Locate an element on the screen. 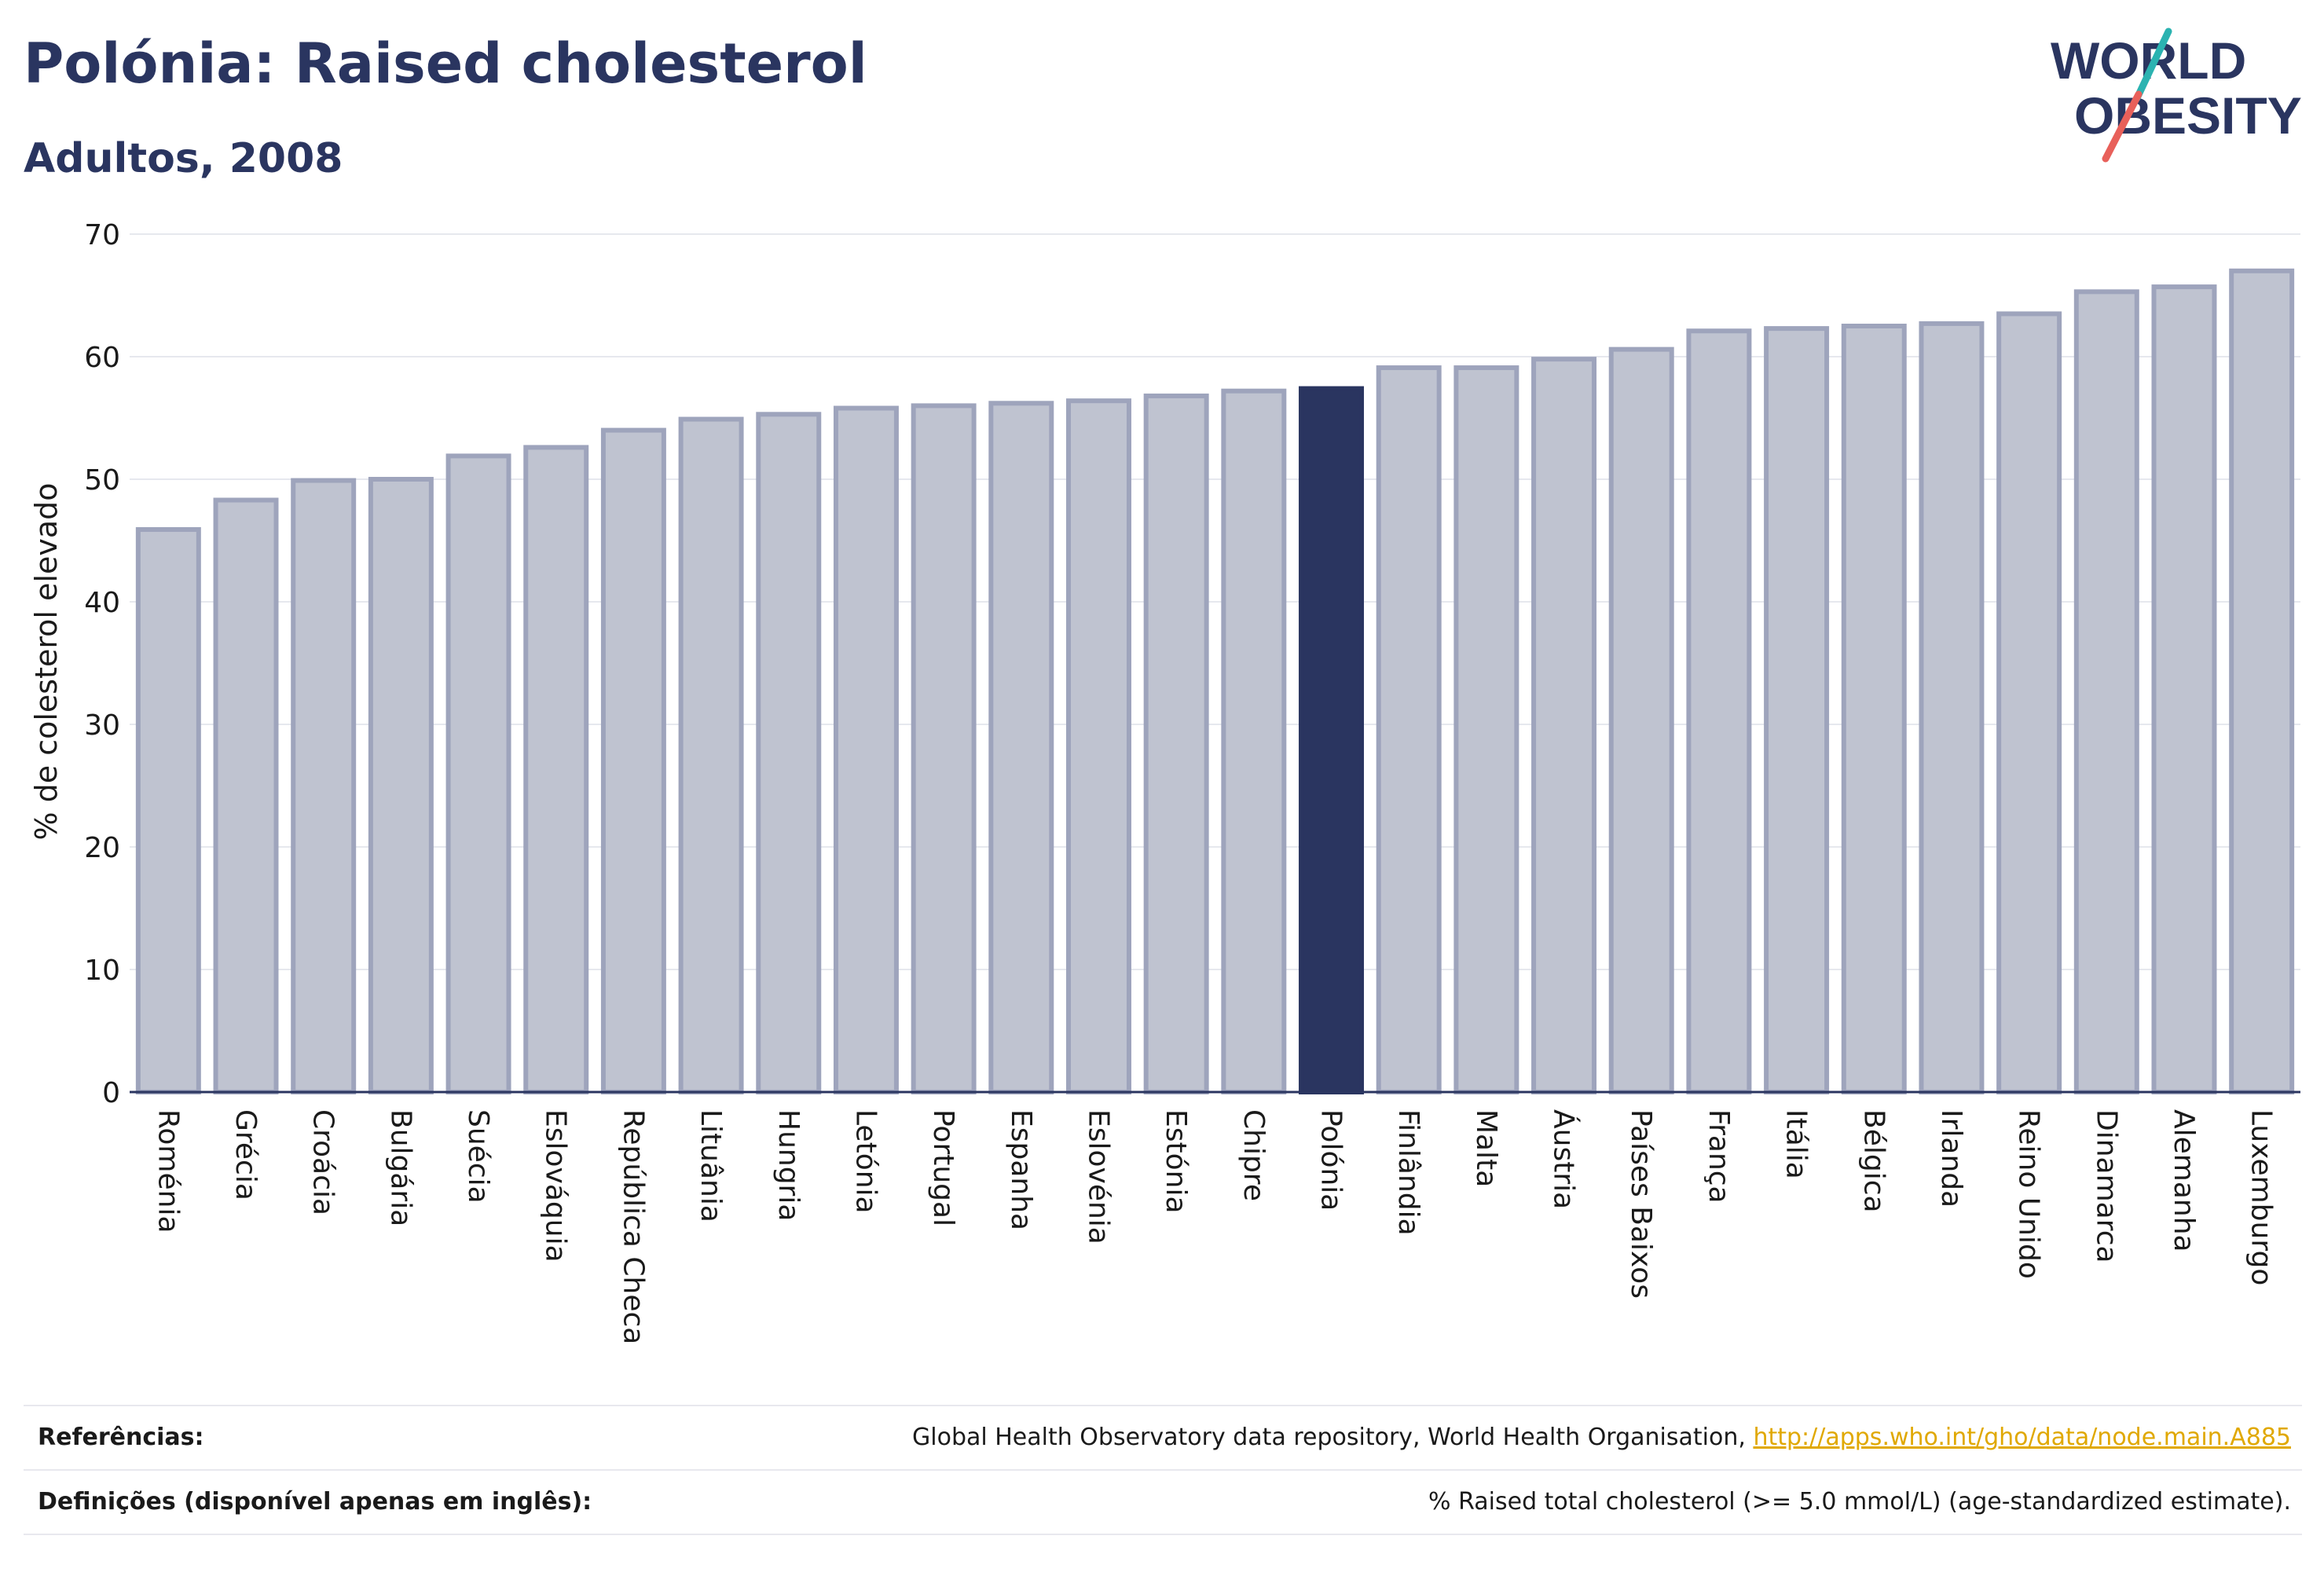 This screenshot has height=1576, width=2324. x-tick-label: República Checa is located at coordinates (633, 1226).